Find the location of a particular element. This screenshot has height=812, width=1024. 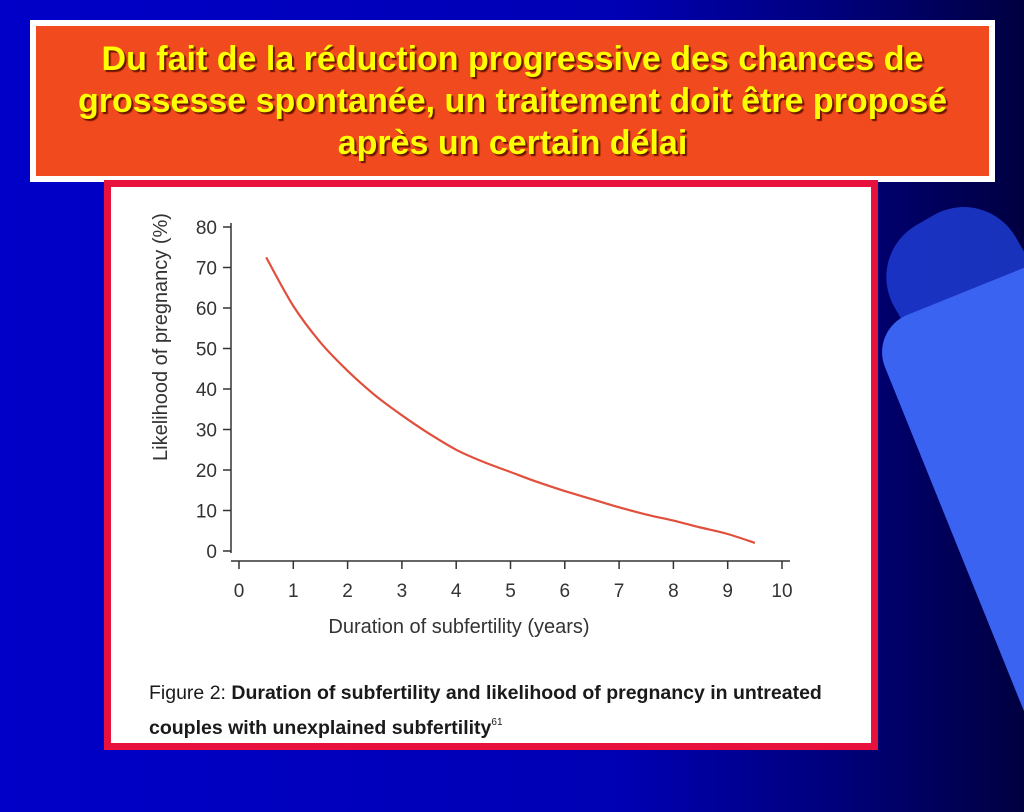

x-tick-label: 6 is located at coordinates (565, 591).